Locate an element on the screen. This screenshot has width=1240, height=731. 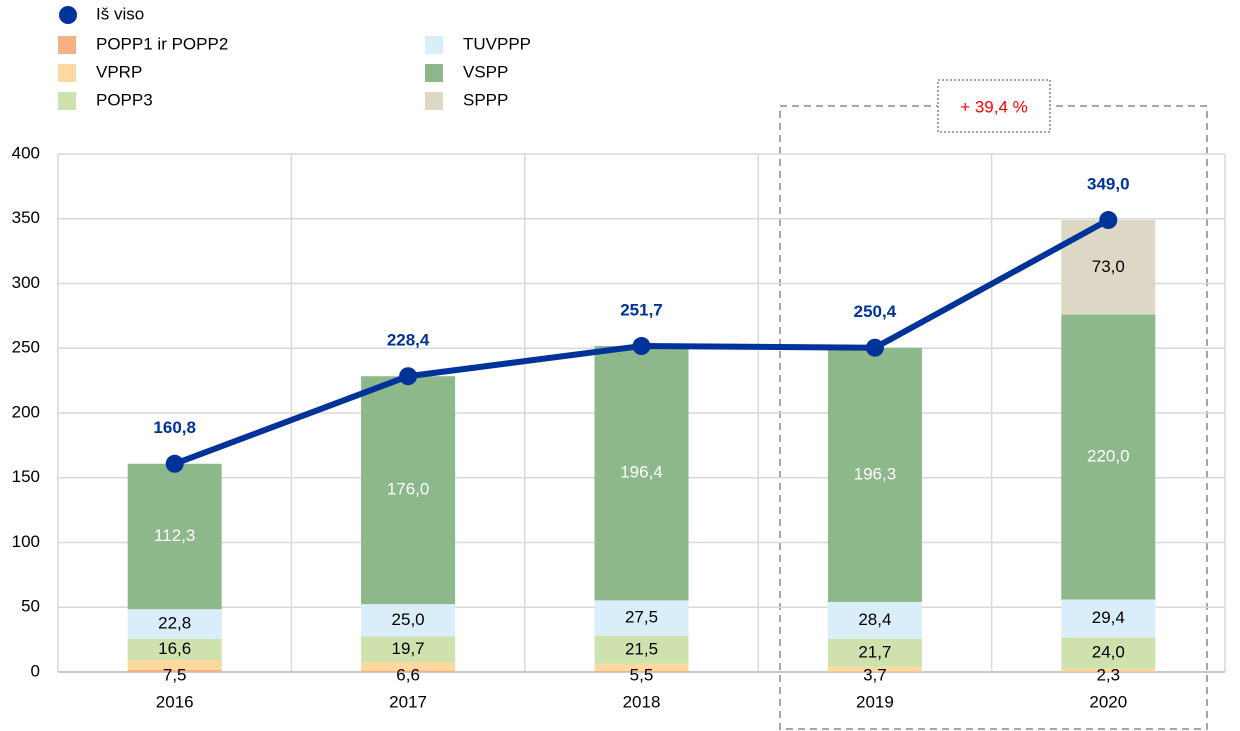
total-label: 251,7 is located at coordinates (641, 310).